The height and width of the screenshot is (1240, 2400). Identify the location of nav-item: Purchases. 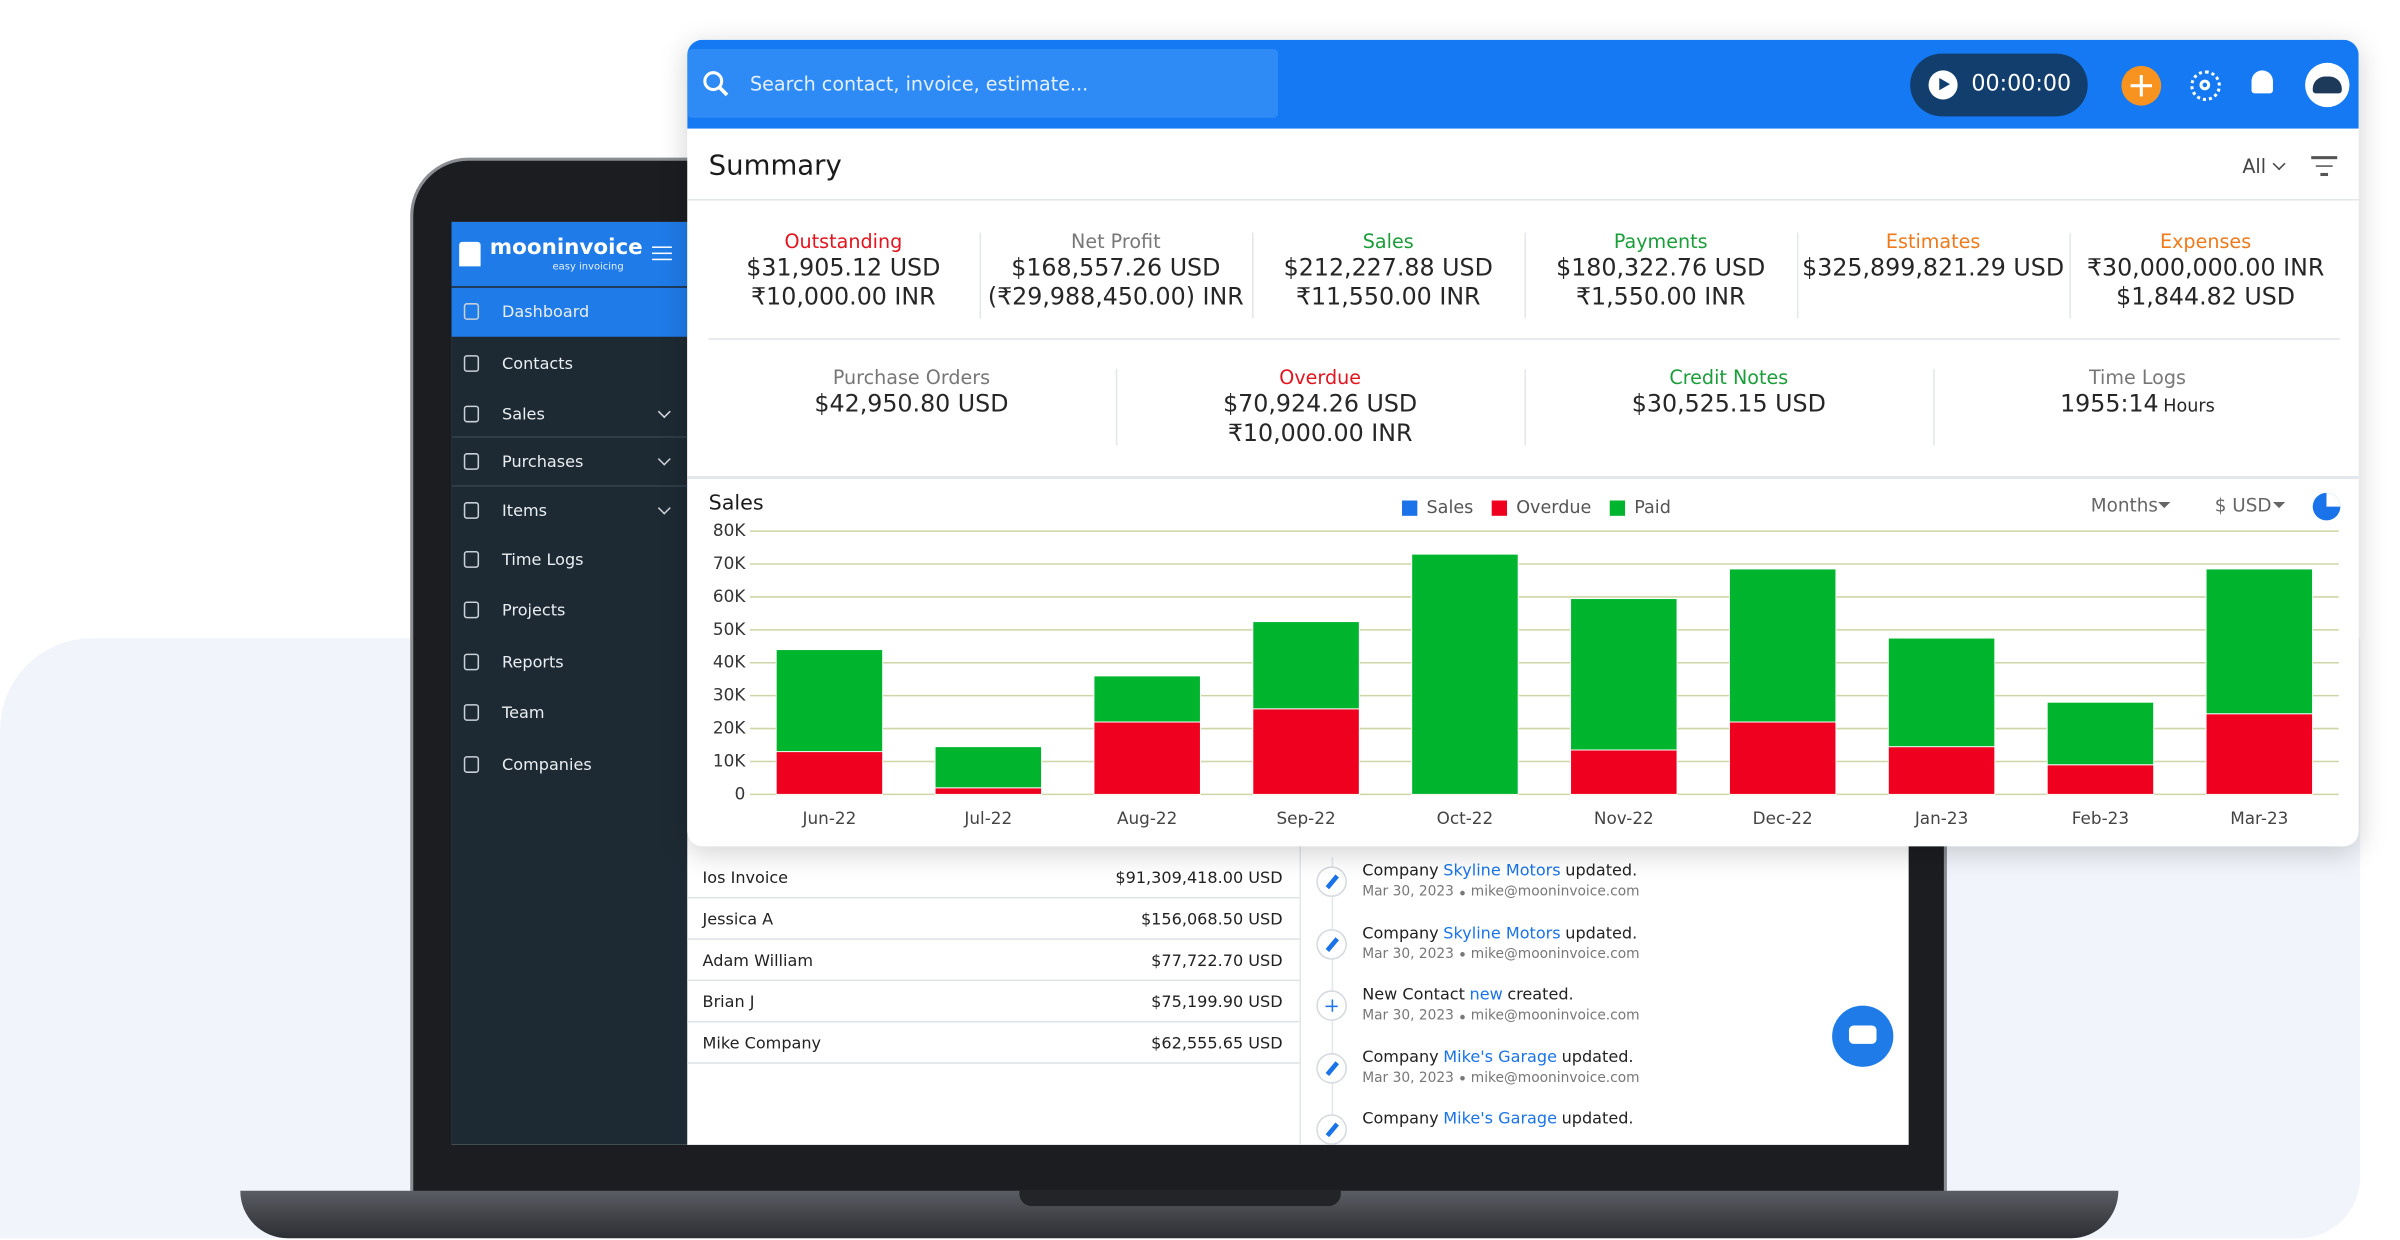
(570, 462).